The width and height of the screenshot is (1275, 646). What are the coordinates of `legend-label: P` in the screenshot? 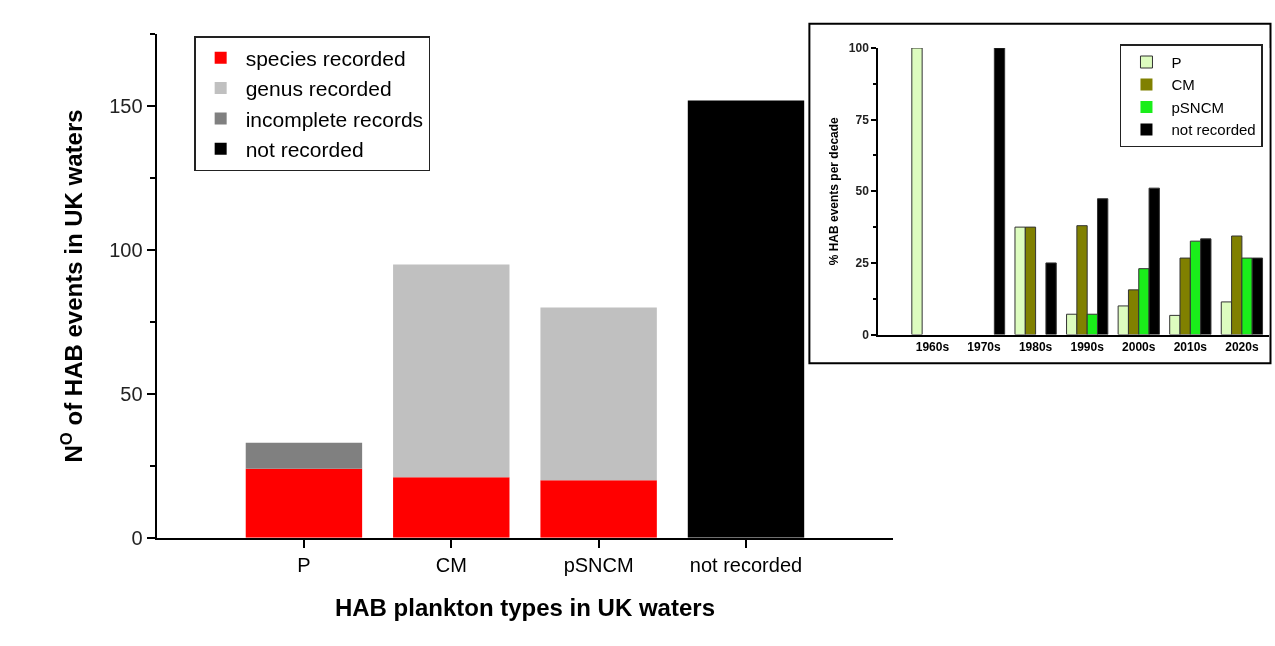 It's located at (1176, 62).